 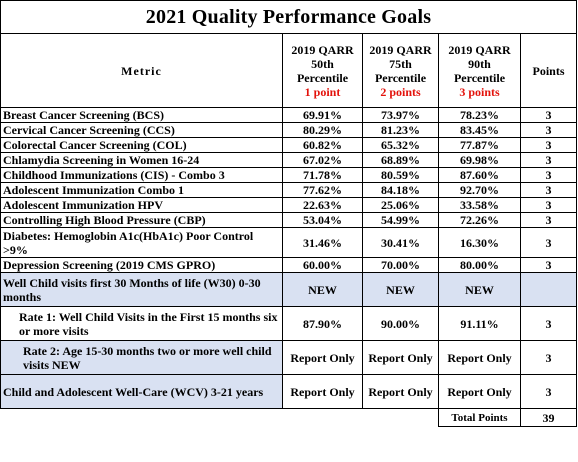 I want to click on wcv-p50-cell: Report Only, so click(x=322, y=391).